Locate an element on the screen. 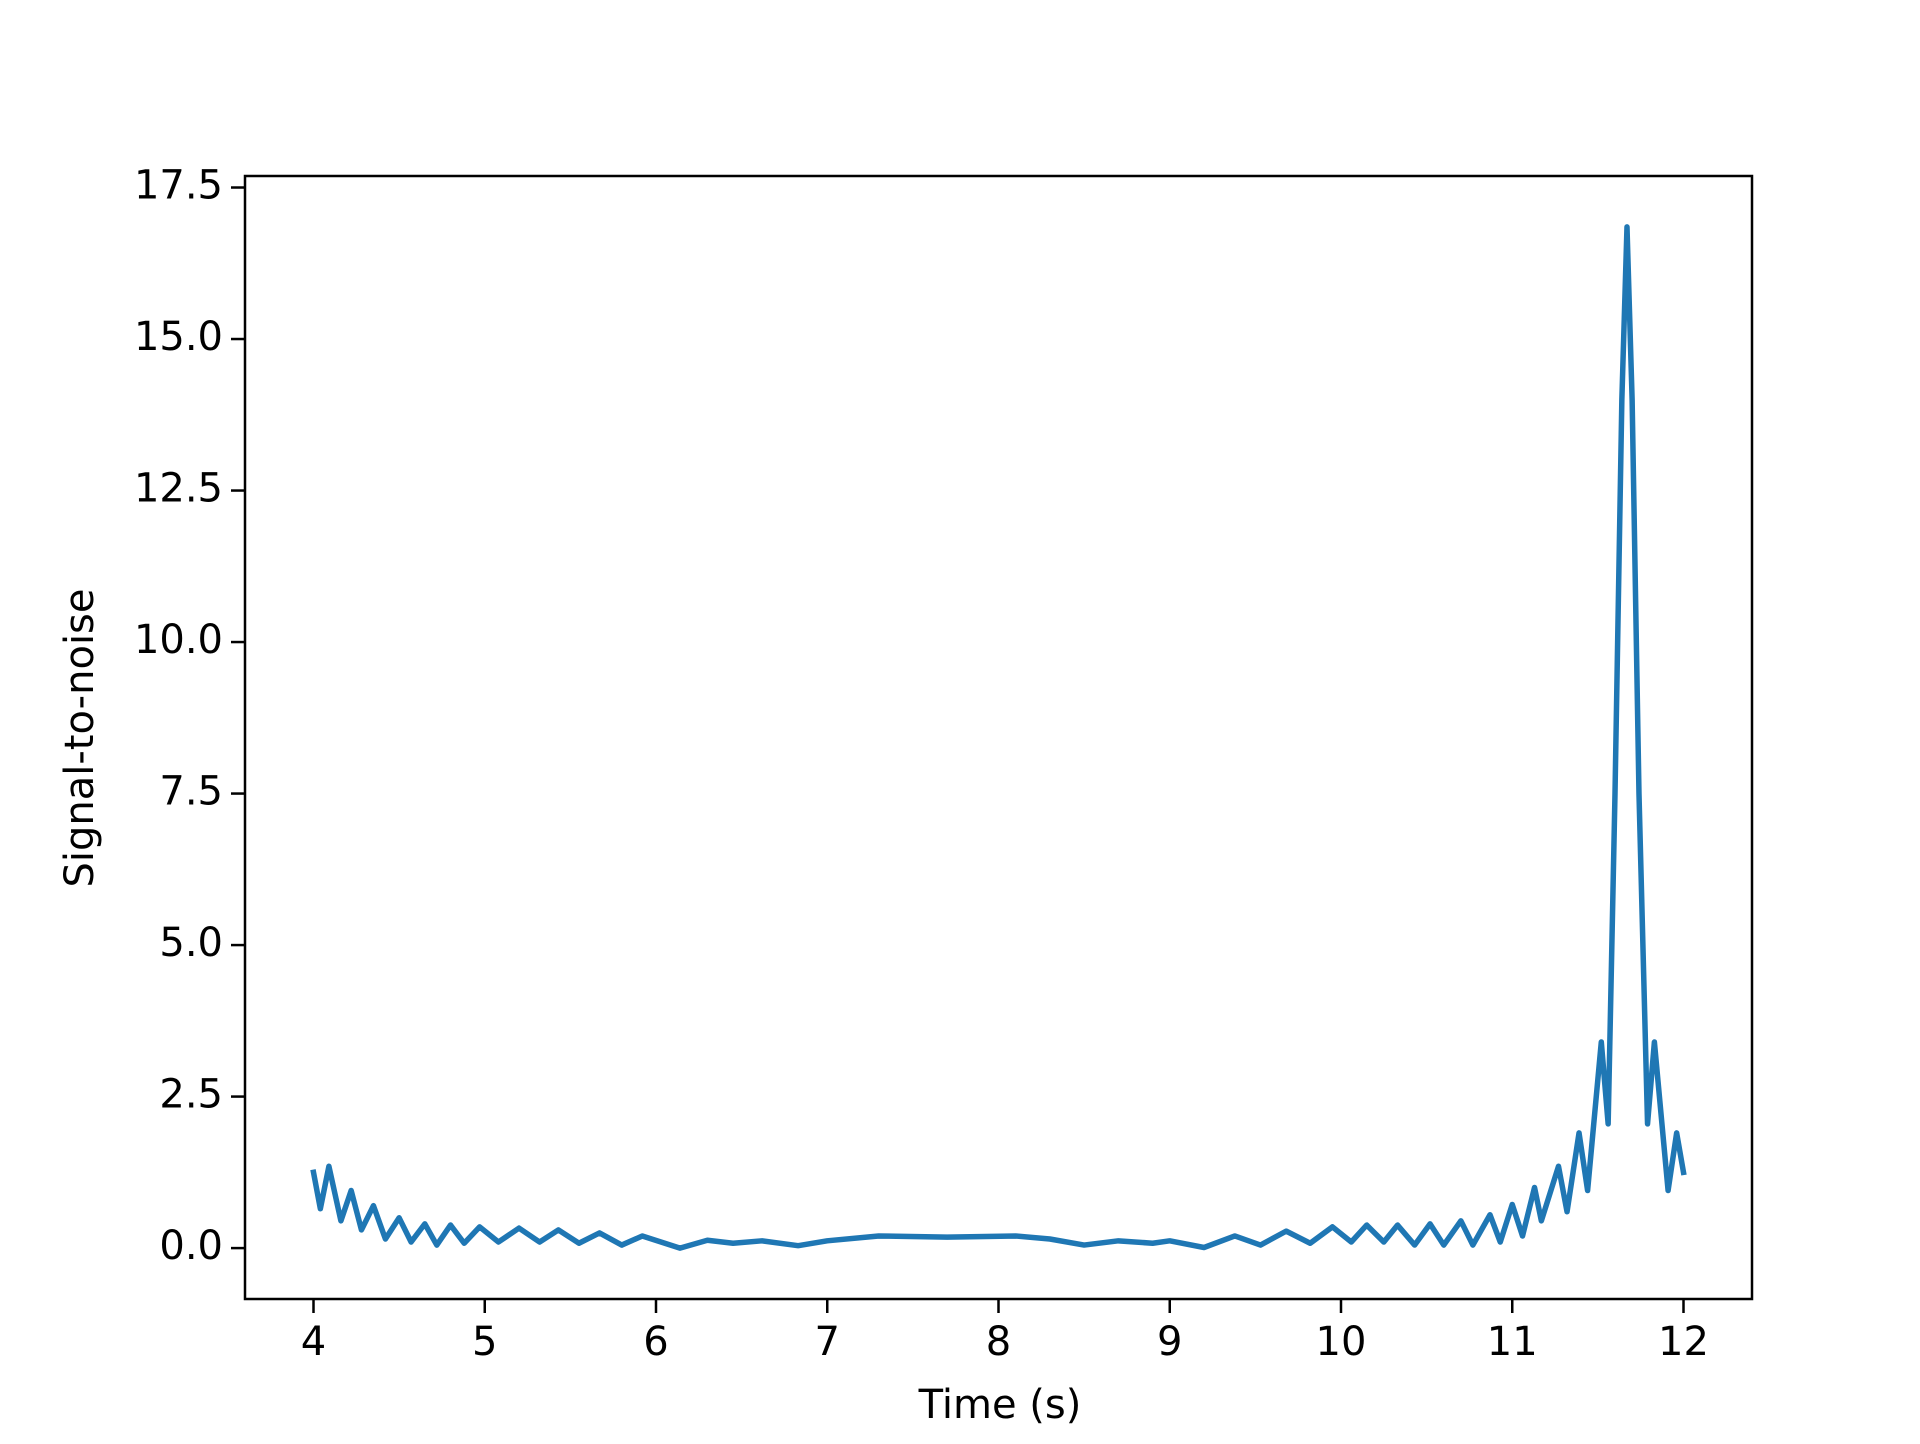 The width and height of the screenshot is (1920, 1444). y-tick-label: 17.5 is located at coordinates (178, 186).